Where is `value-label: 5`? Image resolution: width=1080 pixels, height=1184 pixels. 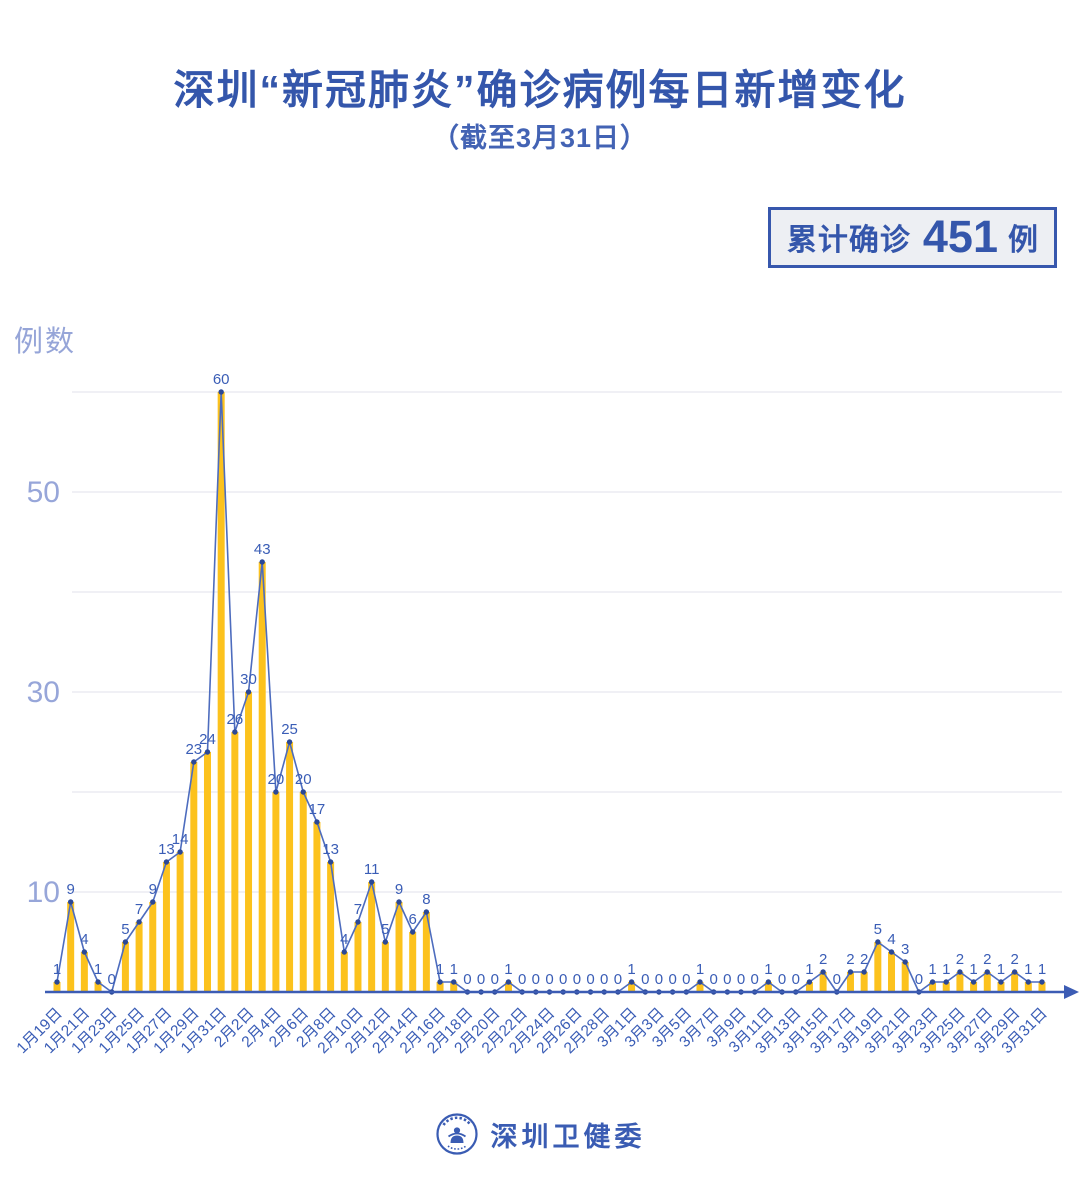
value-label: 5 is located at coordinates (878, 929).